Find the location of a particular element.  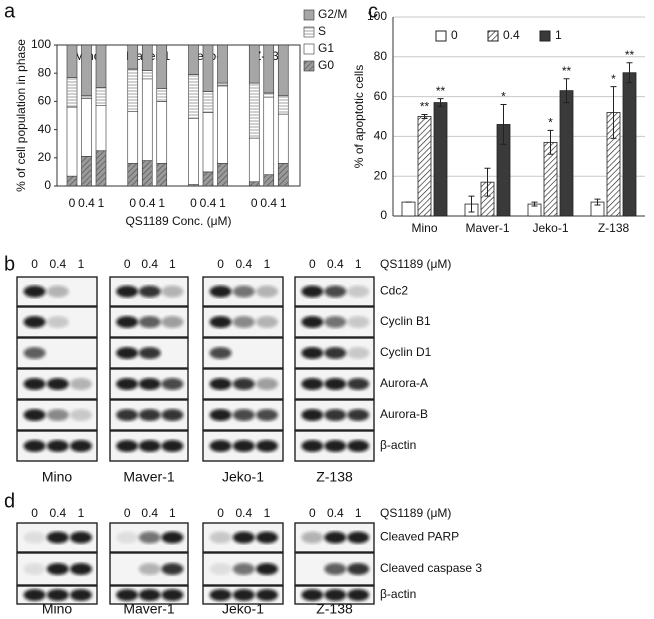

panel-label: c is located at coordinates (373, 11).